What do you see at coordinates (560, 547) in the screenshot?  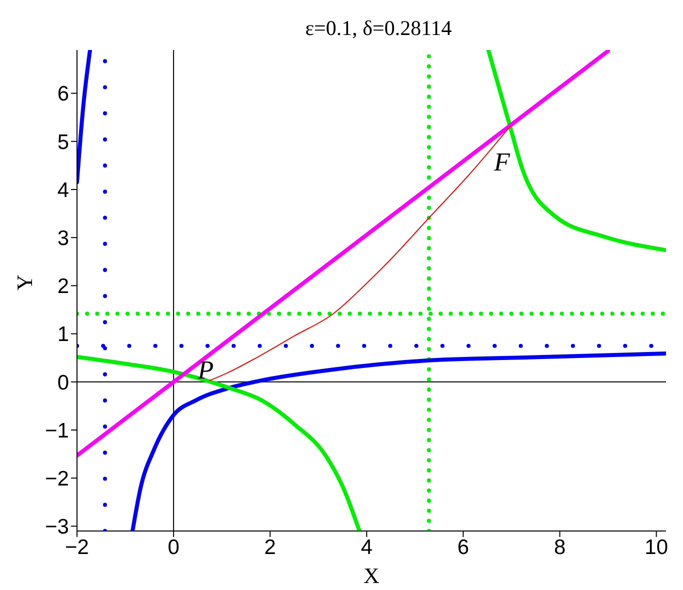 I see `x-tick-label: 8` at bounding box center [560, 547].